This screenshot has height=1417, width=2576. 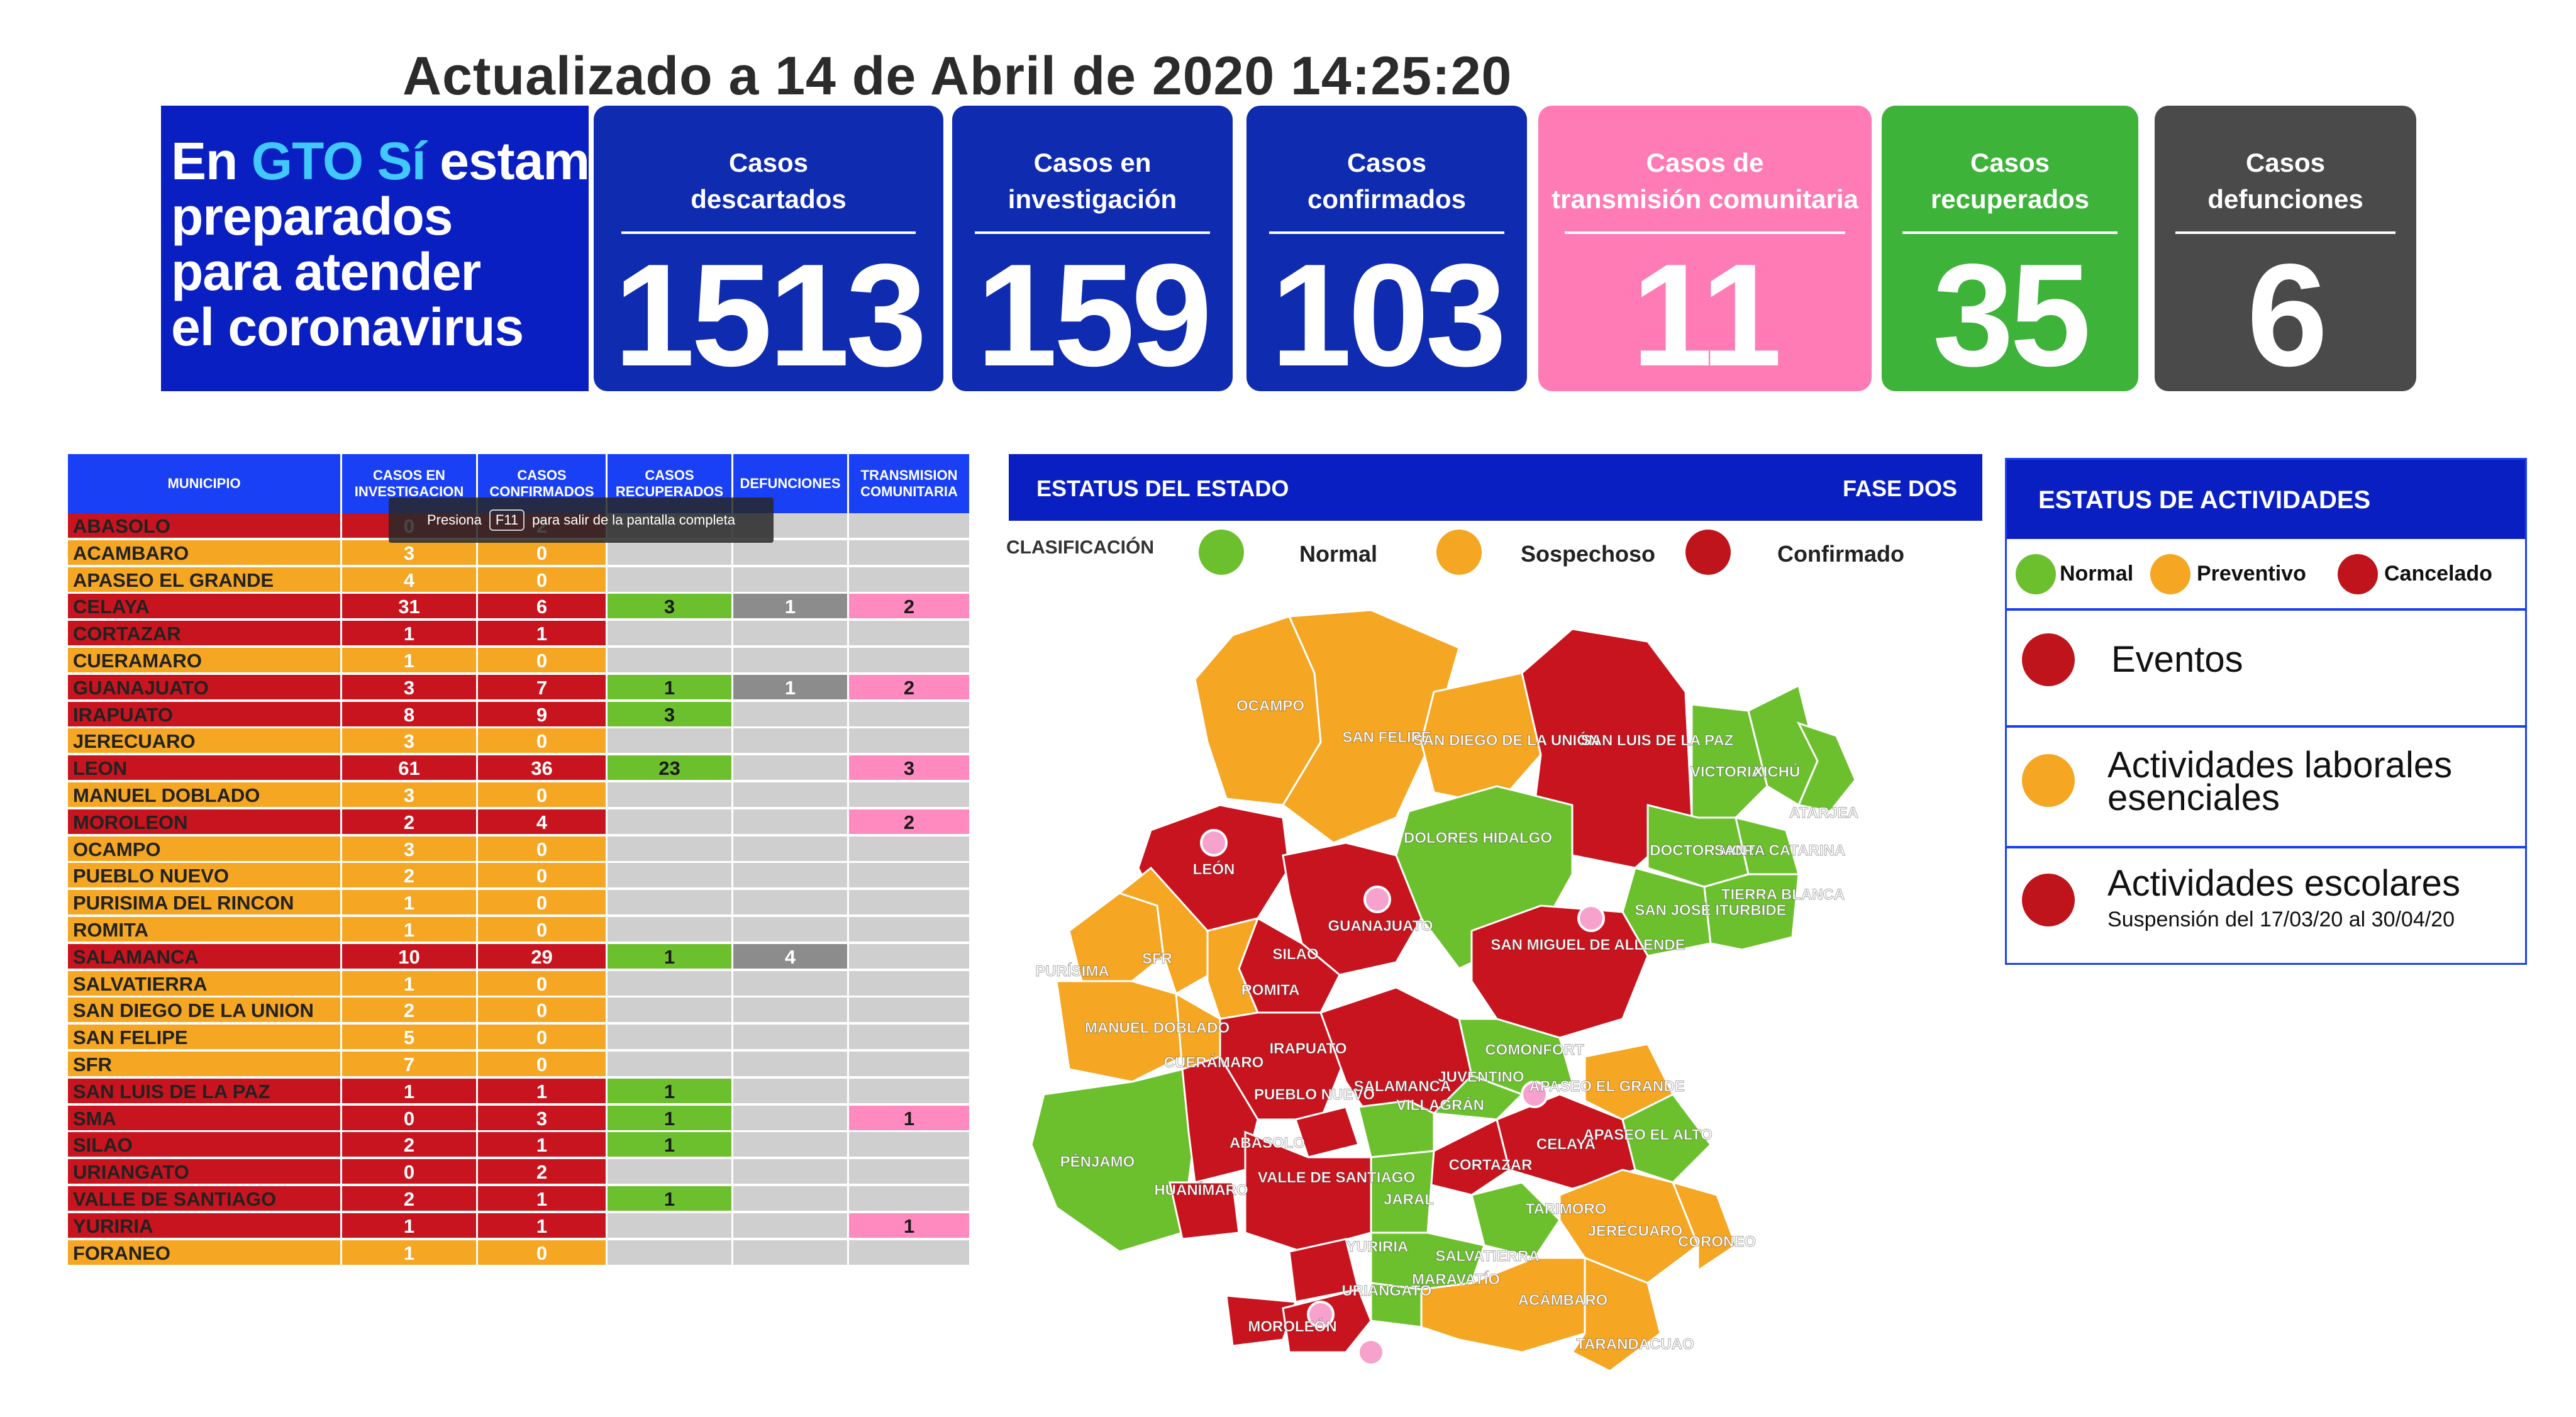 What do you see at coordinates (2266, 609) in the screenshot?
I see `act-divider` at bounding box center [2266, 609].